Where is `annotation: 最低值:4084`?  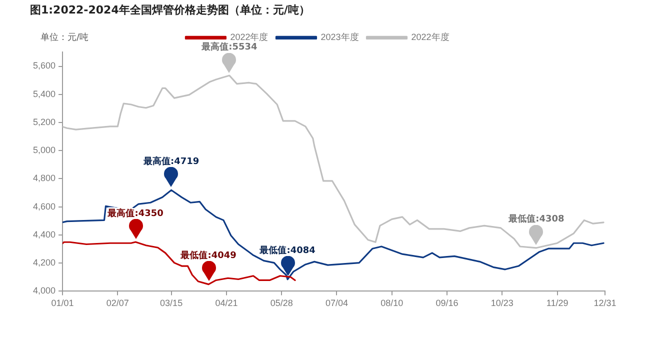 annotation: 最低值:4084 is located at coordinates (287, 250).